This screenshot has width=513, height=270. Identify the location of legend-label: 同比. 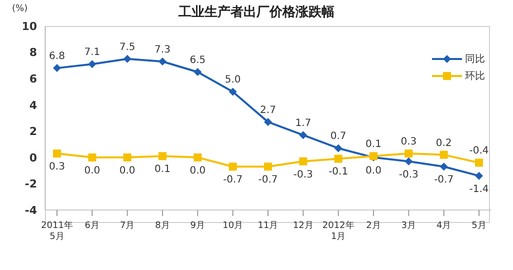
(475, 59).